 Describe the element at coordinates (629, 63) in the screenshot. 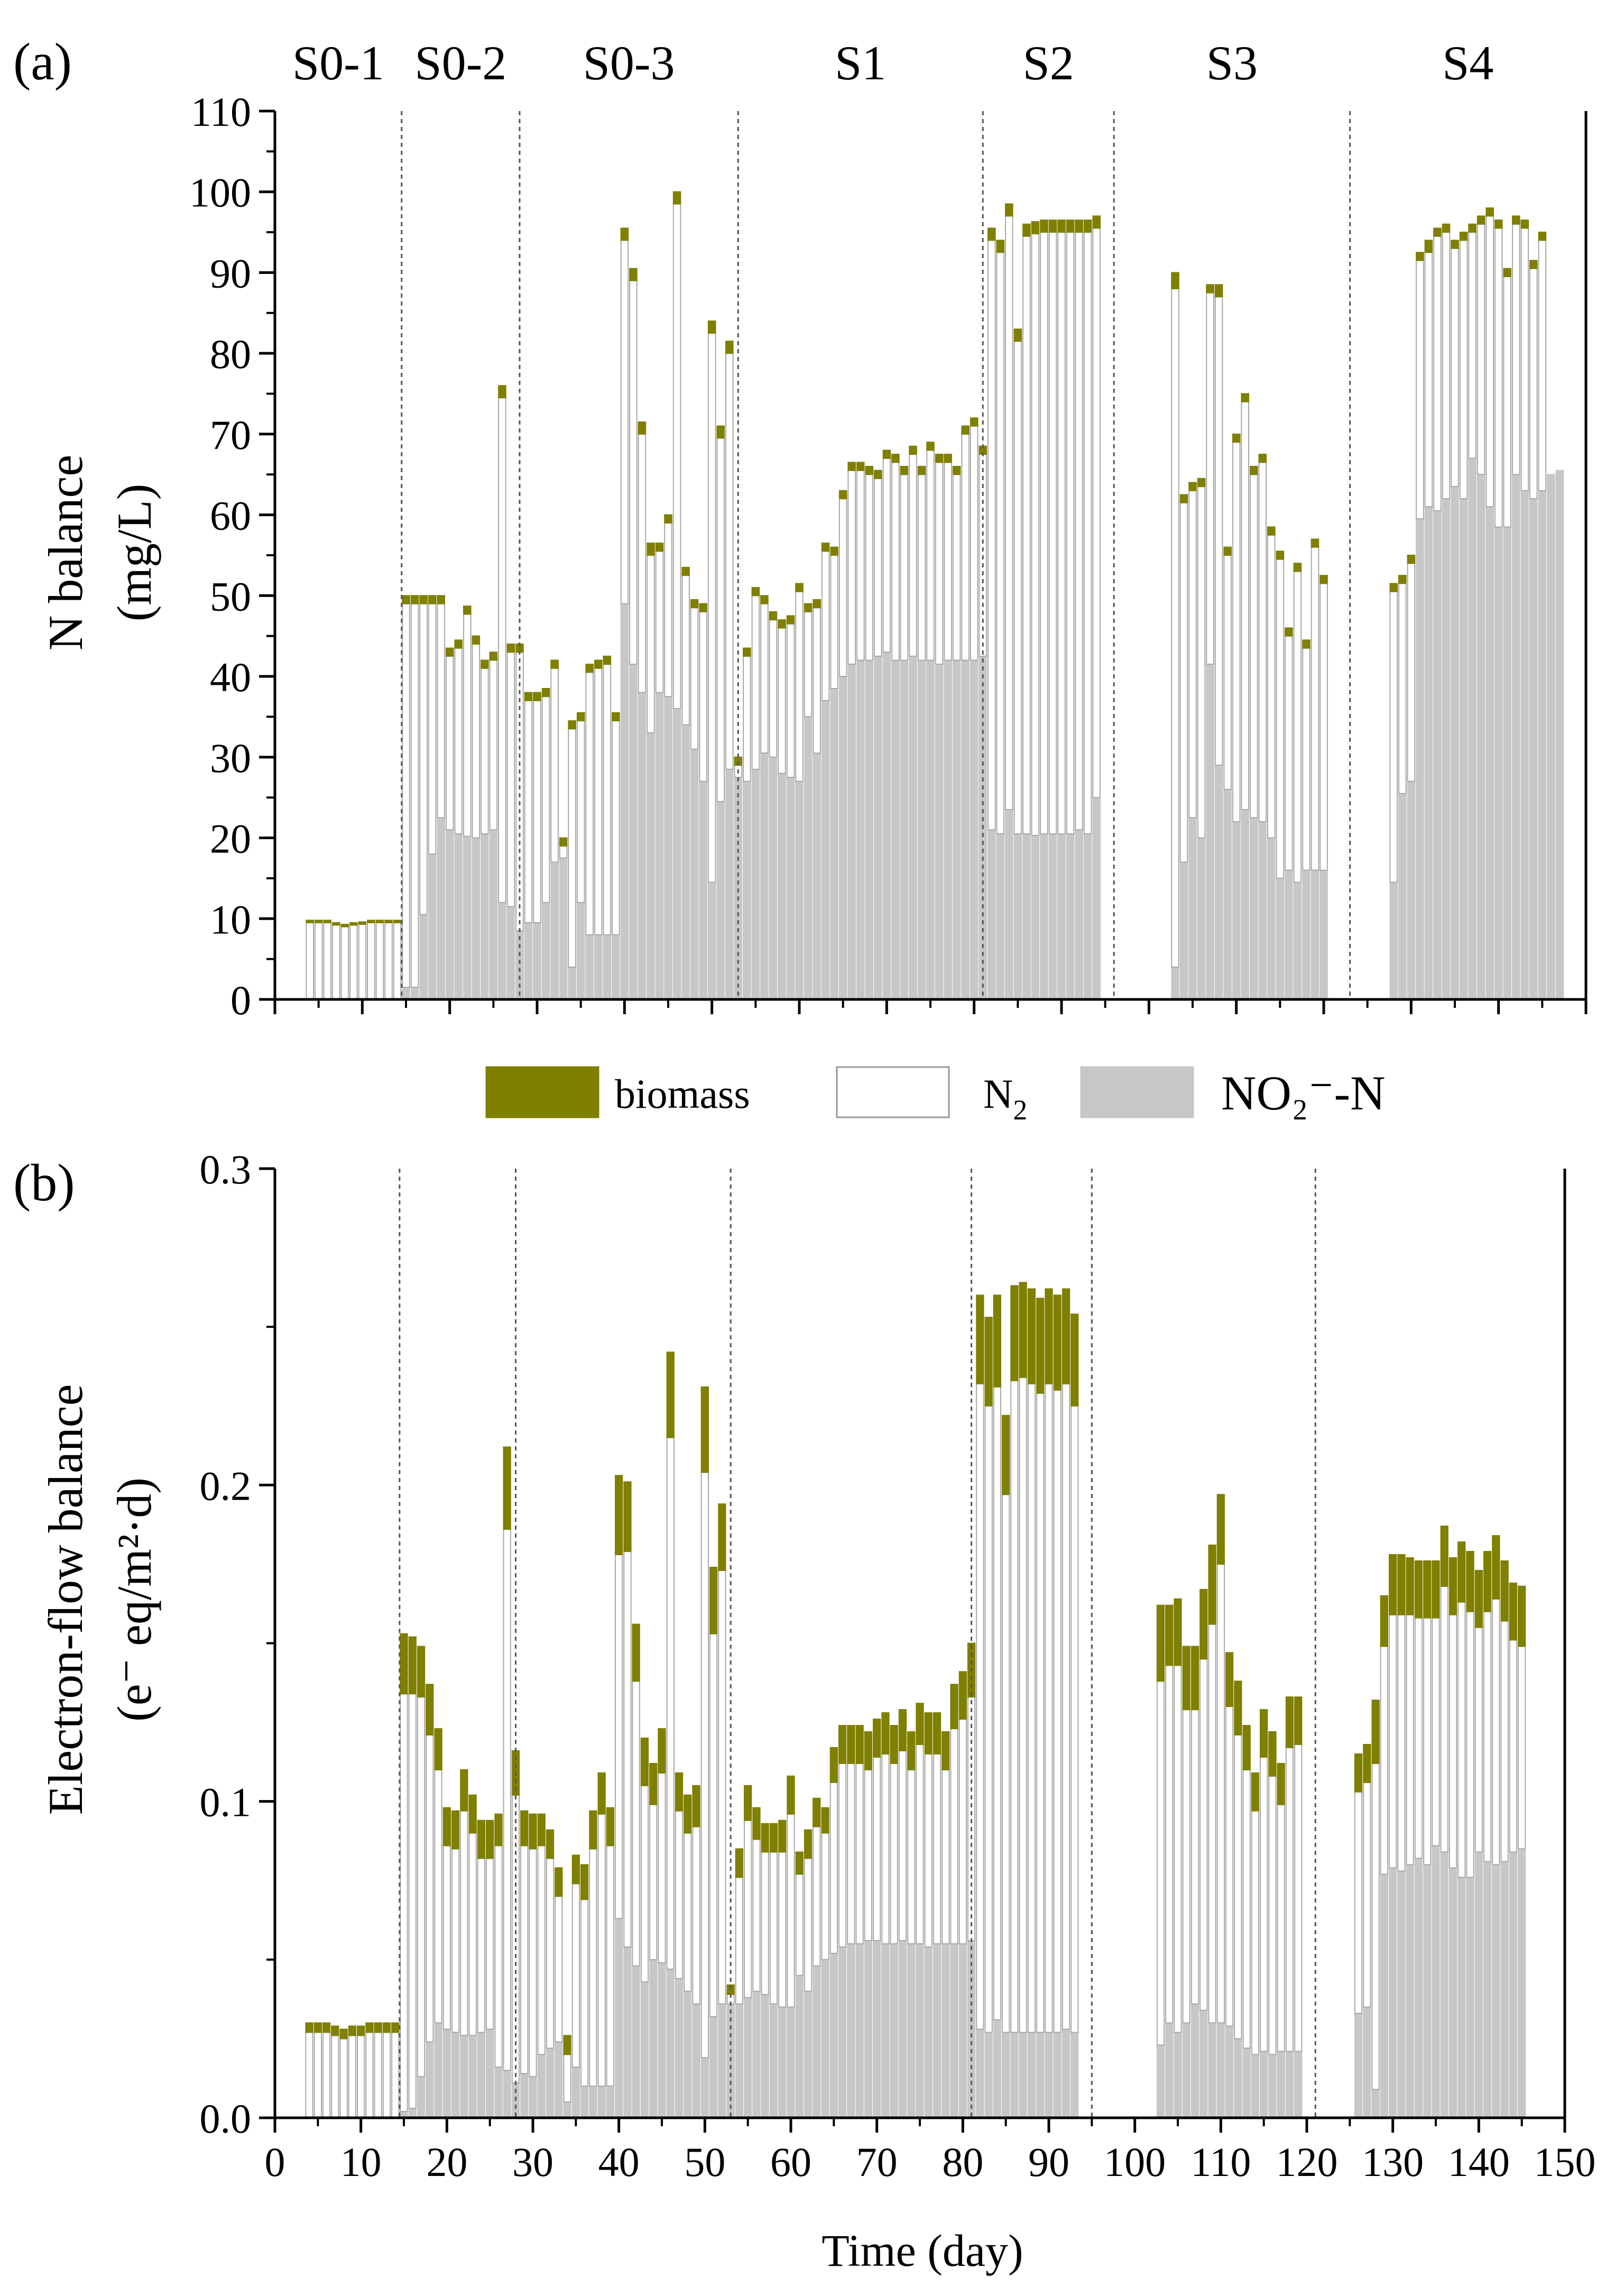

I see `stage-label: S0-3` at that location.